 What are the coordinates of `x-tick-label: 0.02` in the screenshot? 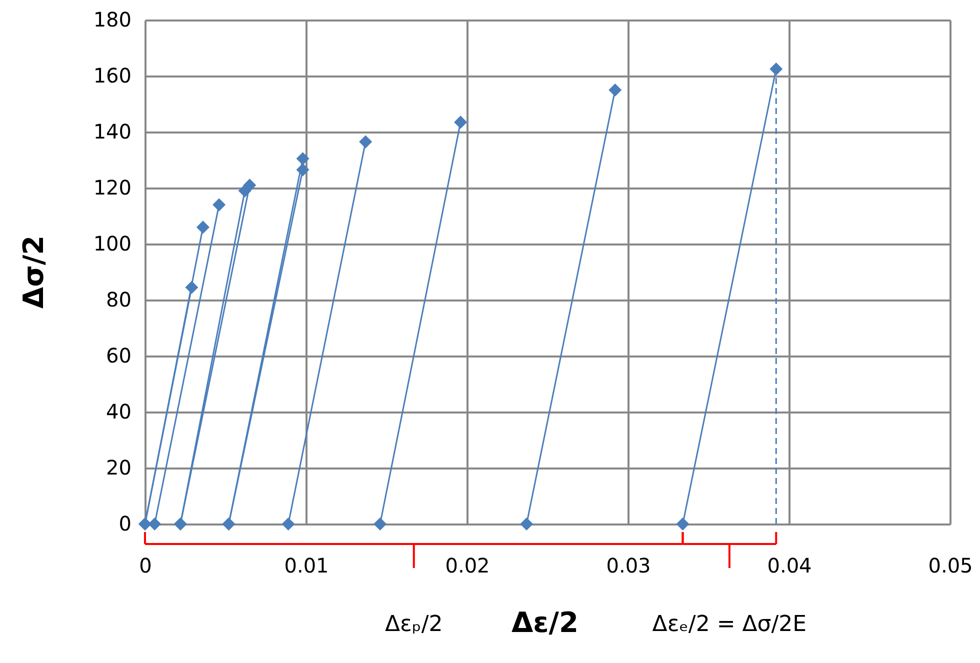 It's located at (467, 566).